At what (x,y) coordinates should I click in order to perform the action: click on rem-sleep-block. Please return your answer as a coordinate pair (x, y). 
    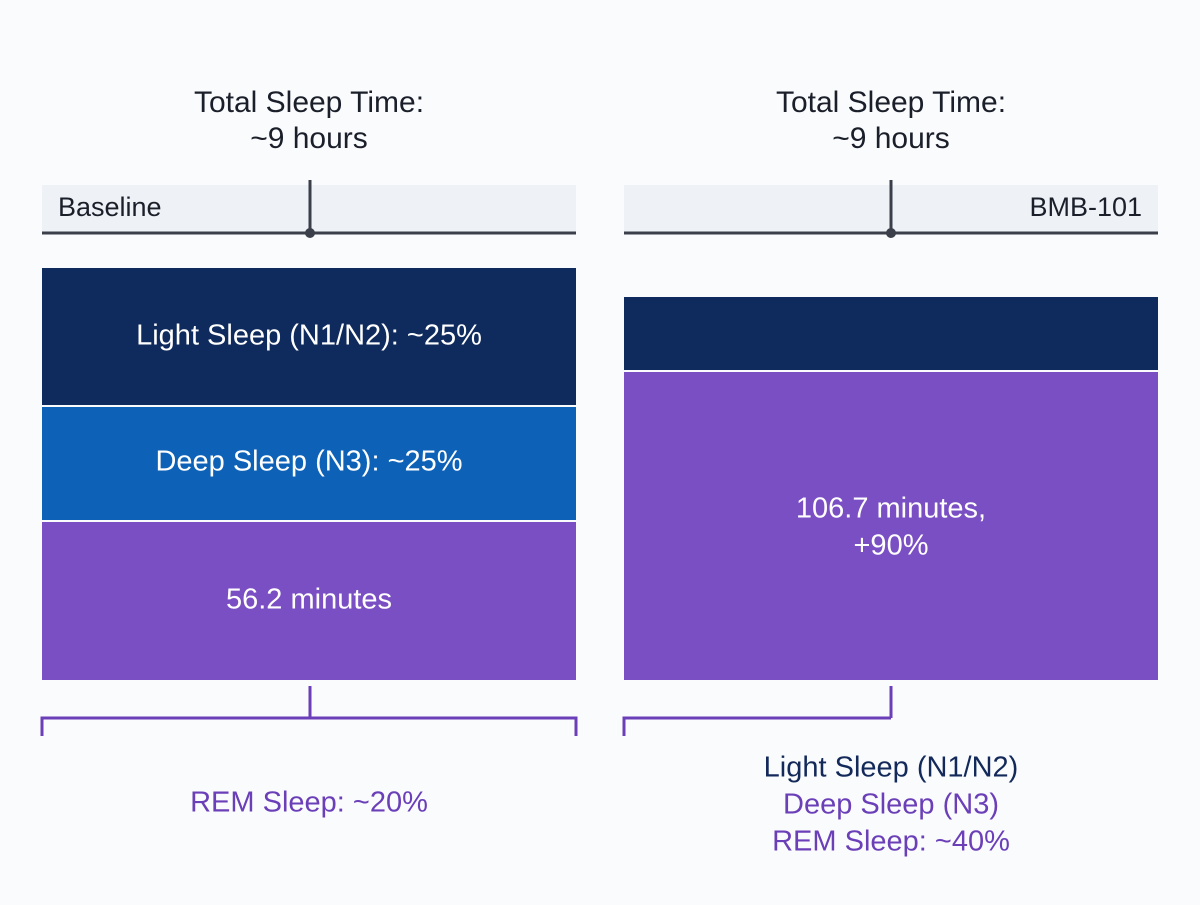
    Looking at the image, I should click on (309, 601).